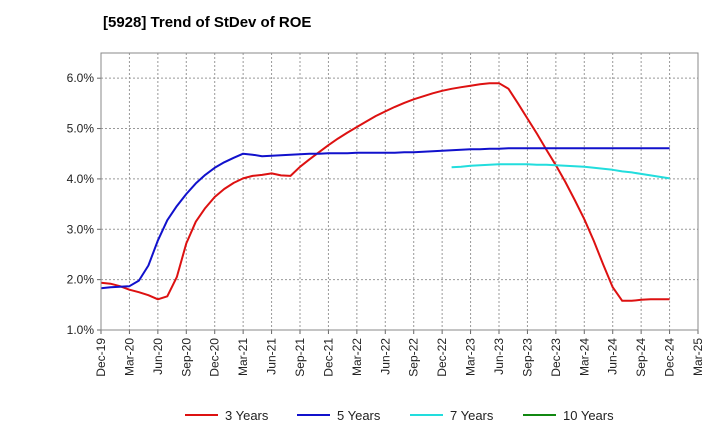 The width and height of the screenshot is (720, 440). I want to click on x-tick-label: Mar-25, so click(698, 357).